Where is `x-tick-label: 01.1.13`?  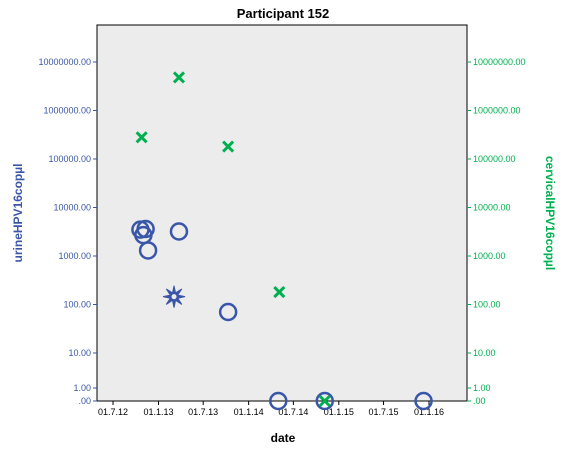 x-tick-label: 01.1.13 is located at coordinates (158, 412).